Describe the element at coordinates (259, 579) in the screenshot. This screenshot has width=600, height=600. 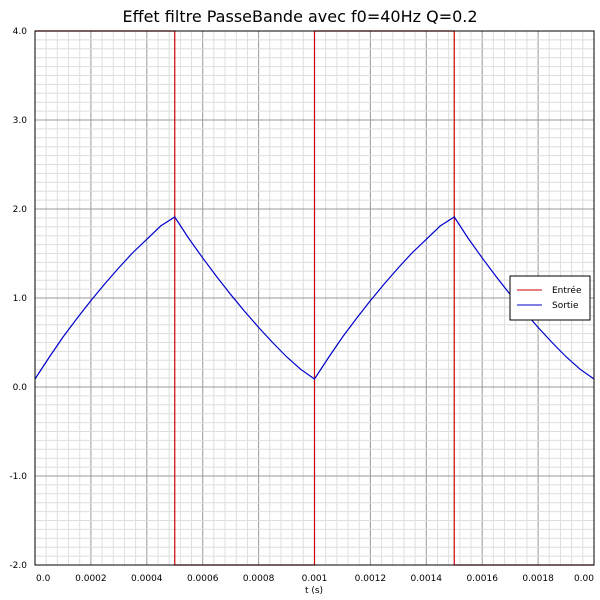
I see `x-tick-label: 0.0008` at that location.